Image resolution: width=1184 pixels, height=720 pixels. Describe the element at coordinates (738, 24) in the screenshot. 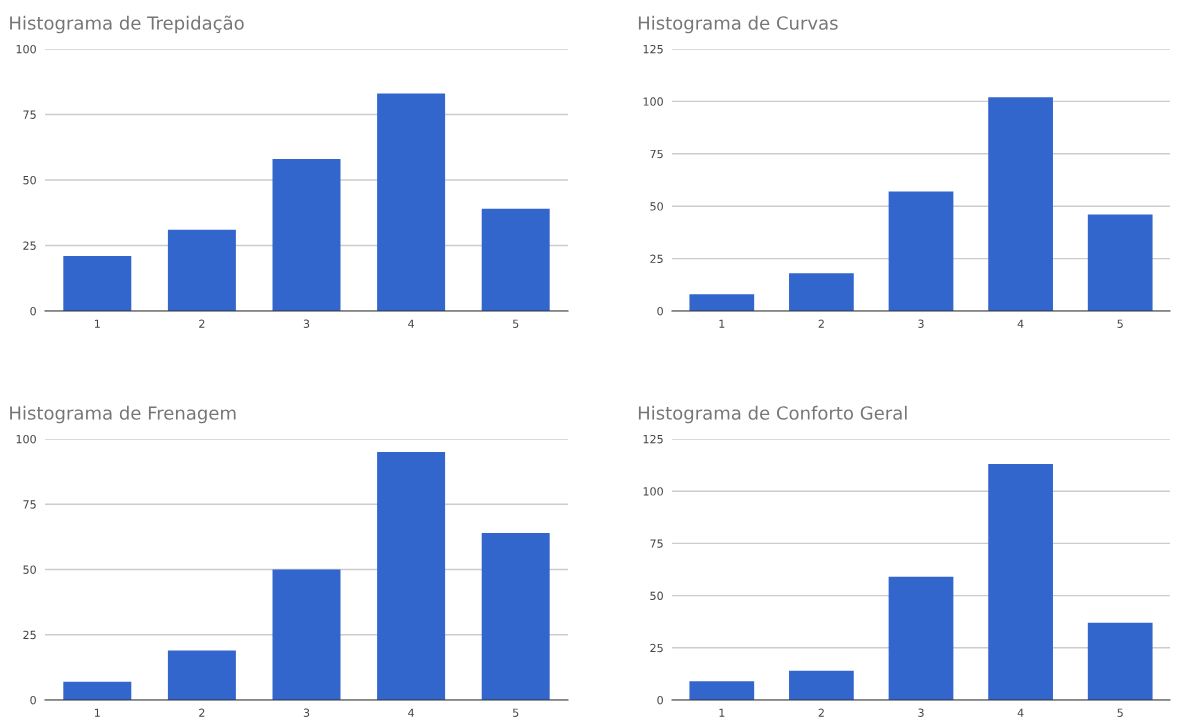

I see `chart-title: Histograma de Curvas` at that location.